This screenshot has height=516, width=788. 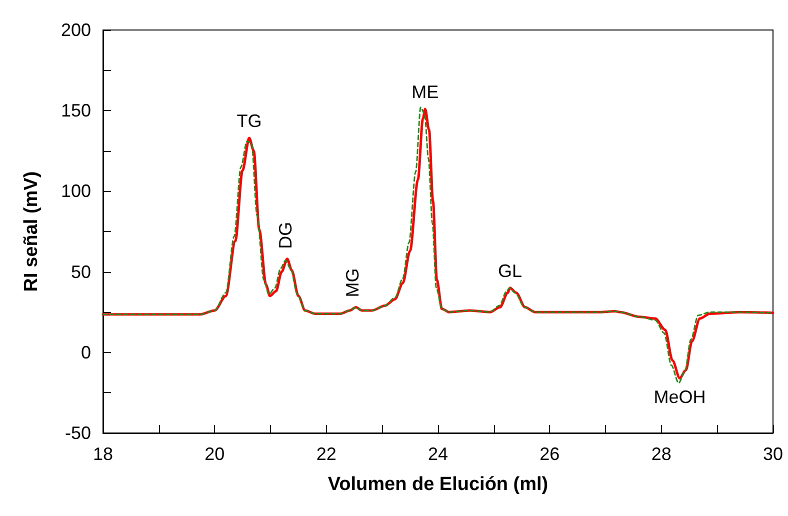 I want to click on y-tick-label: 100, so click(x=75, y=191).